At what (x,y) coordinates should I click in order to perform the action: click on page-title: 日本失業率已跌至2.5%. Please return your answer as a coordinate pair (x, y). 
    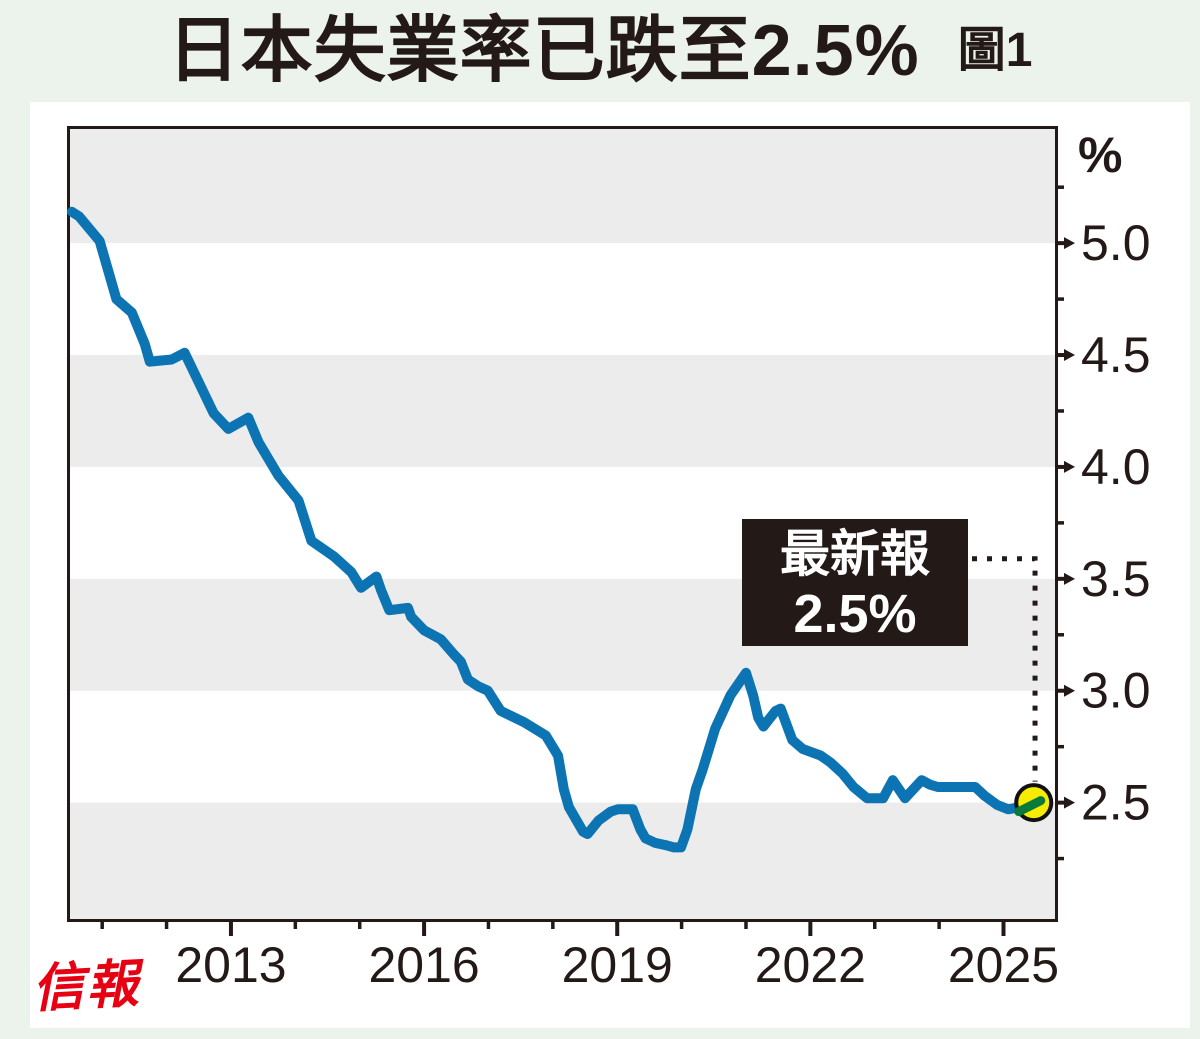
    Looking at the image, I should click on (543, 51).